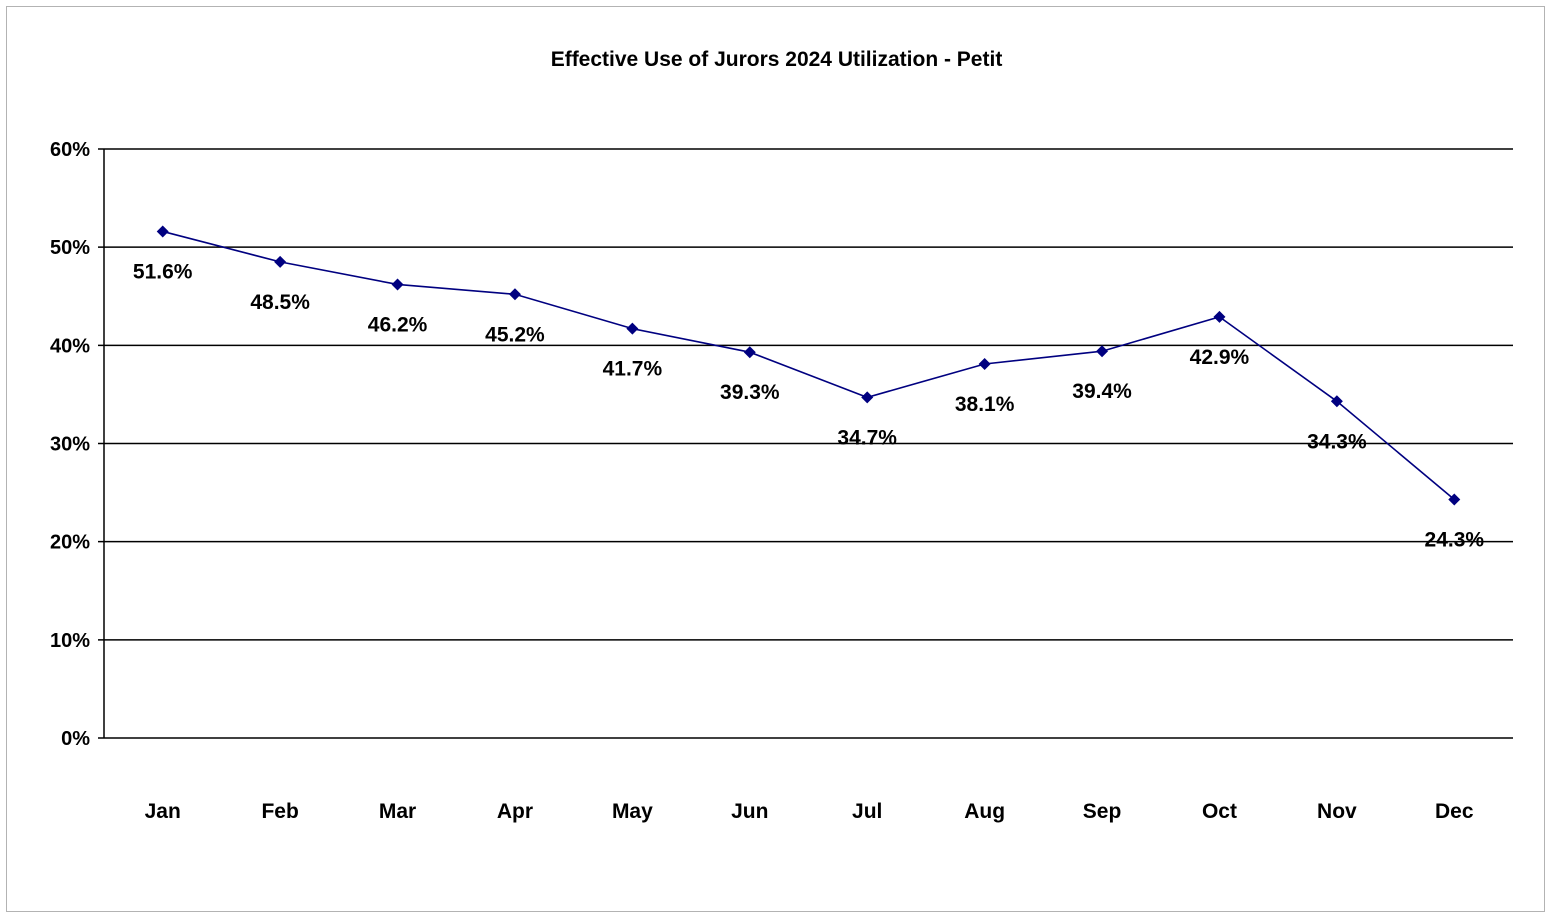  I want to click on x-tick-label: Jun, so click(749, 811).